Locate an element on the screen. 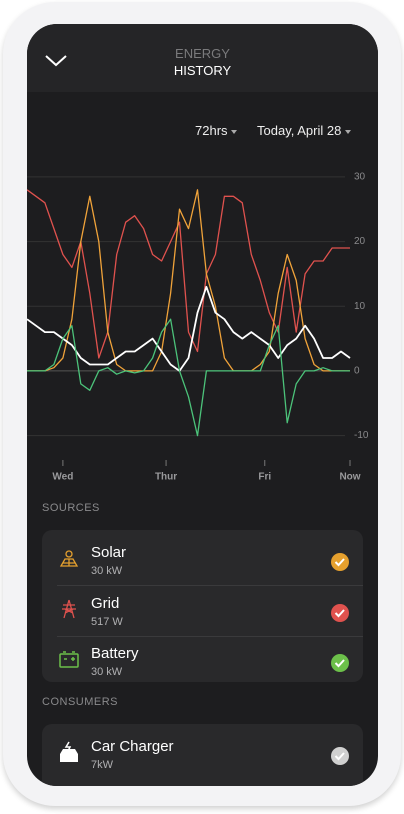  date-label: Today, April 28 is located at coordinates (299, 130).